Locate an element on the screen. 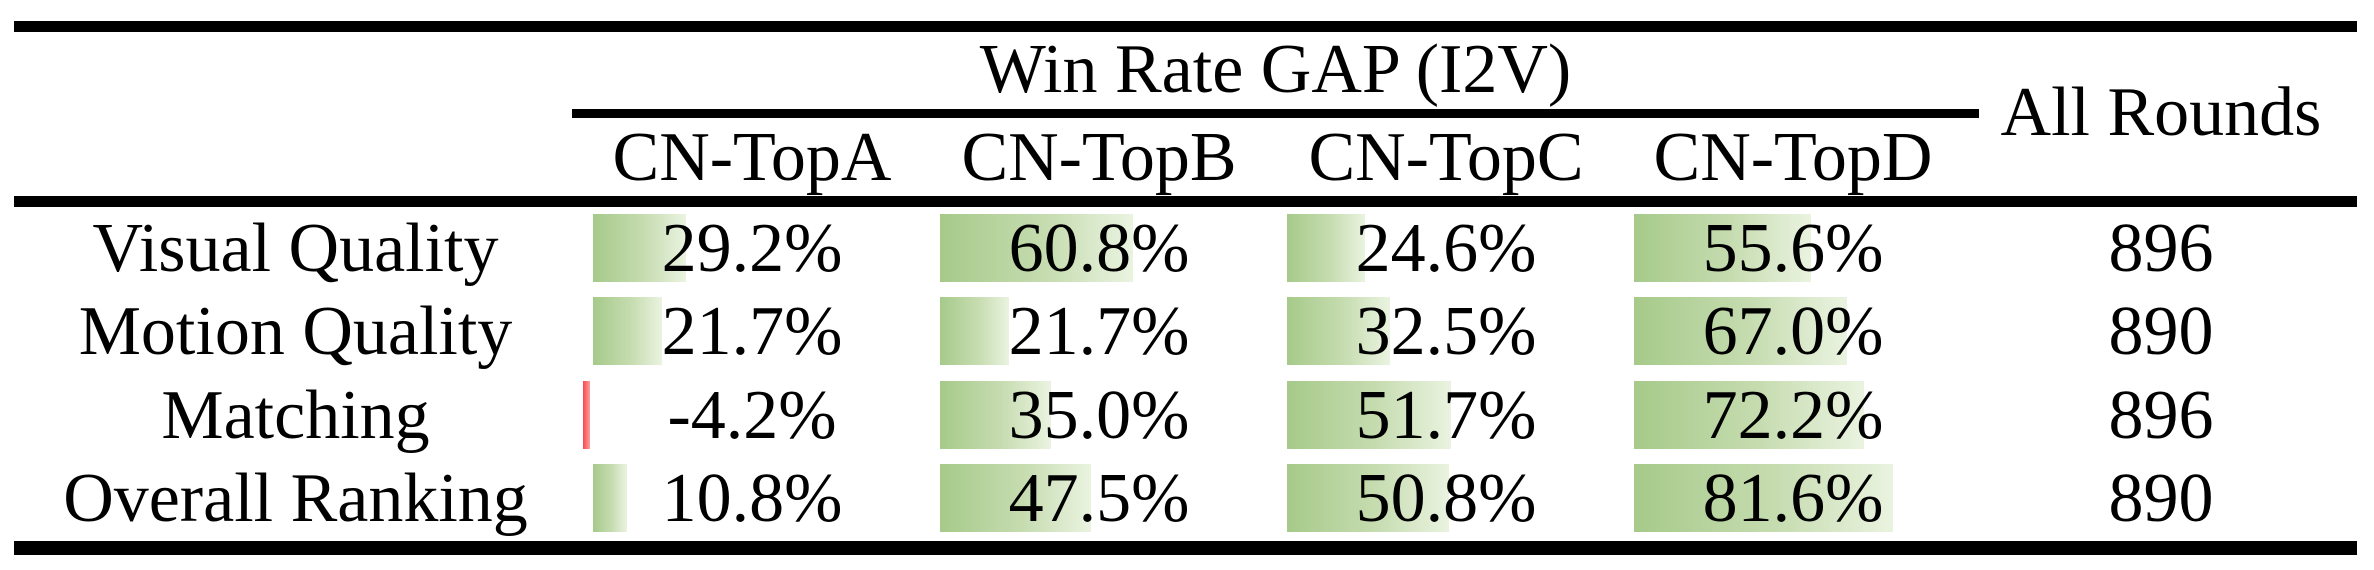 The width and height of the screenshot is (2374, 570). data-cell: 60.8% is located at coordinates (1099, 249).